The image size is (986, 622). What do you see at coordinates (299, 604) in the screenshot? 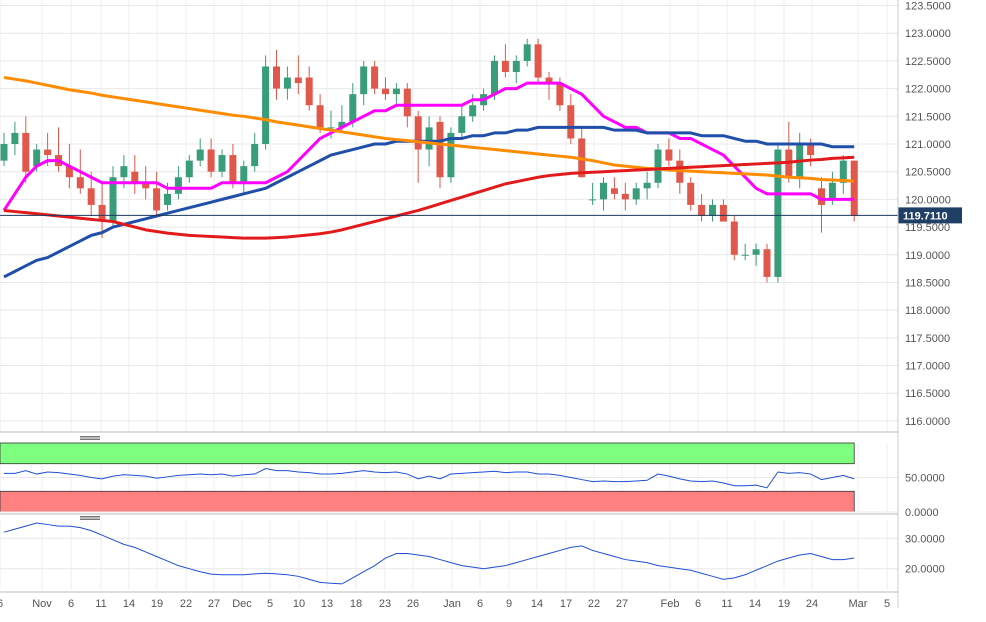
I see `x-tick-label: 10` at bounding box center [299, 604].